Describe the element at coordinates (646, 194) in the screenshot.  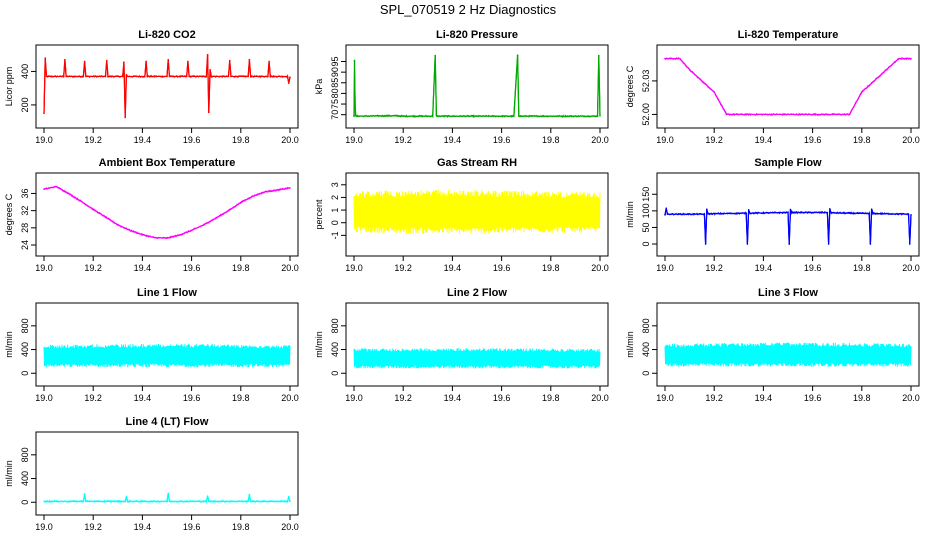
I see `y-tick-label: 150` at that location.